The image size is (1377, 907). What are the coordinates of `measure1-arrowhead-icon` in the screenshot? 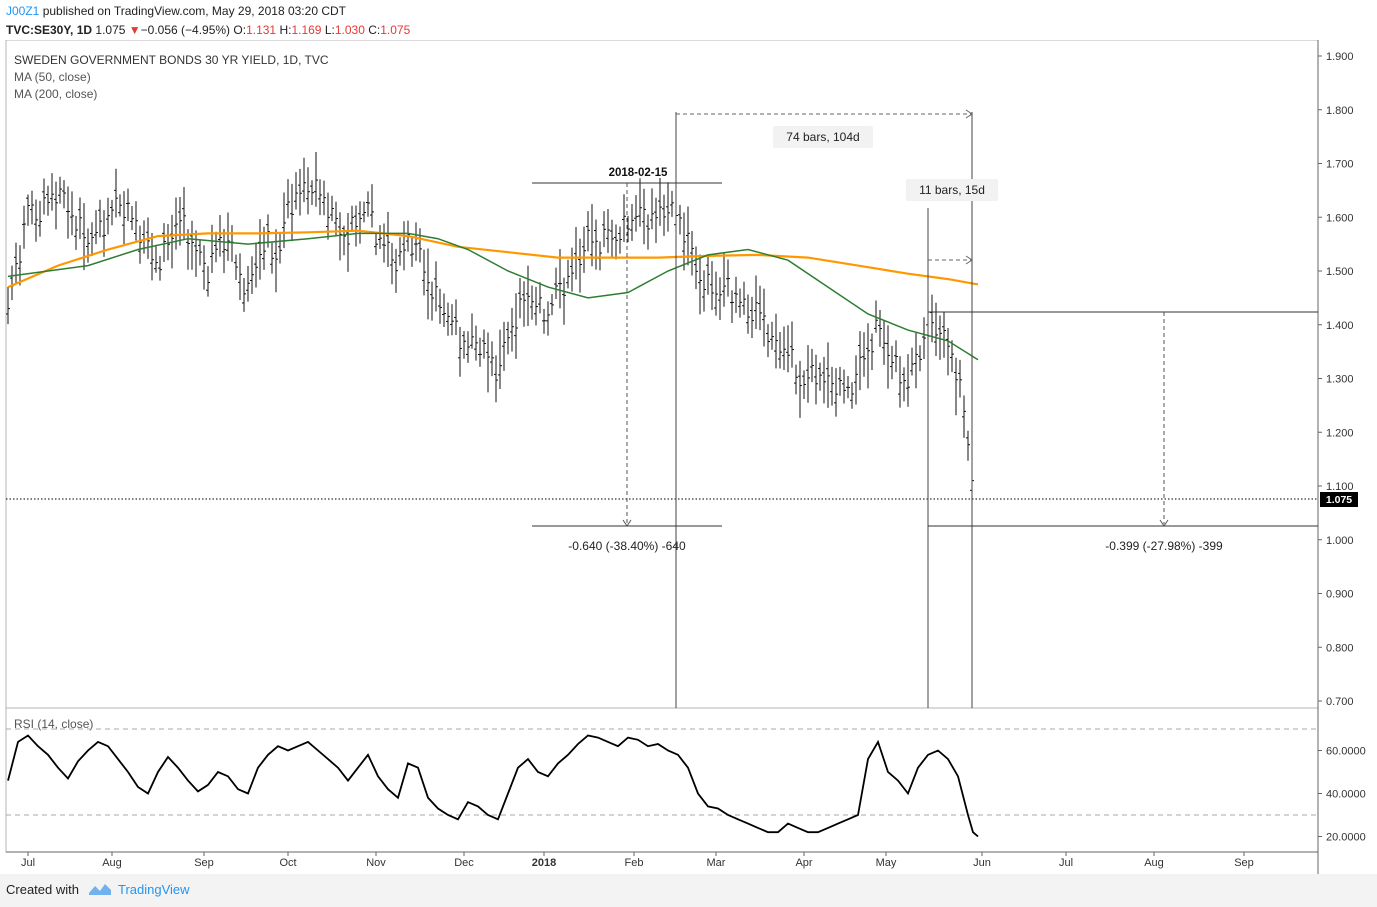 It's located at (627, 523).